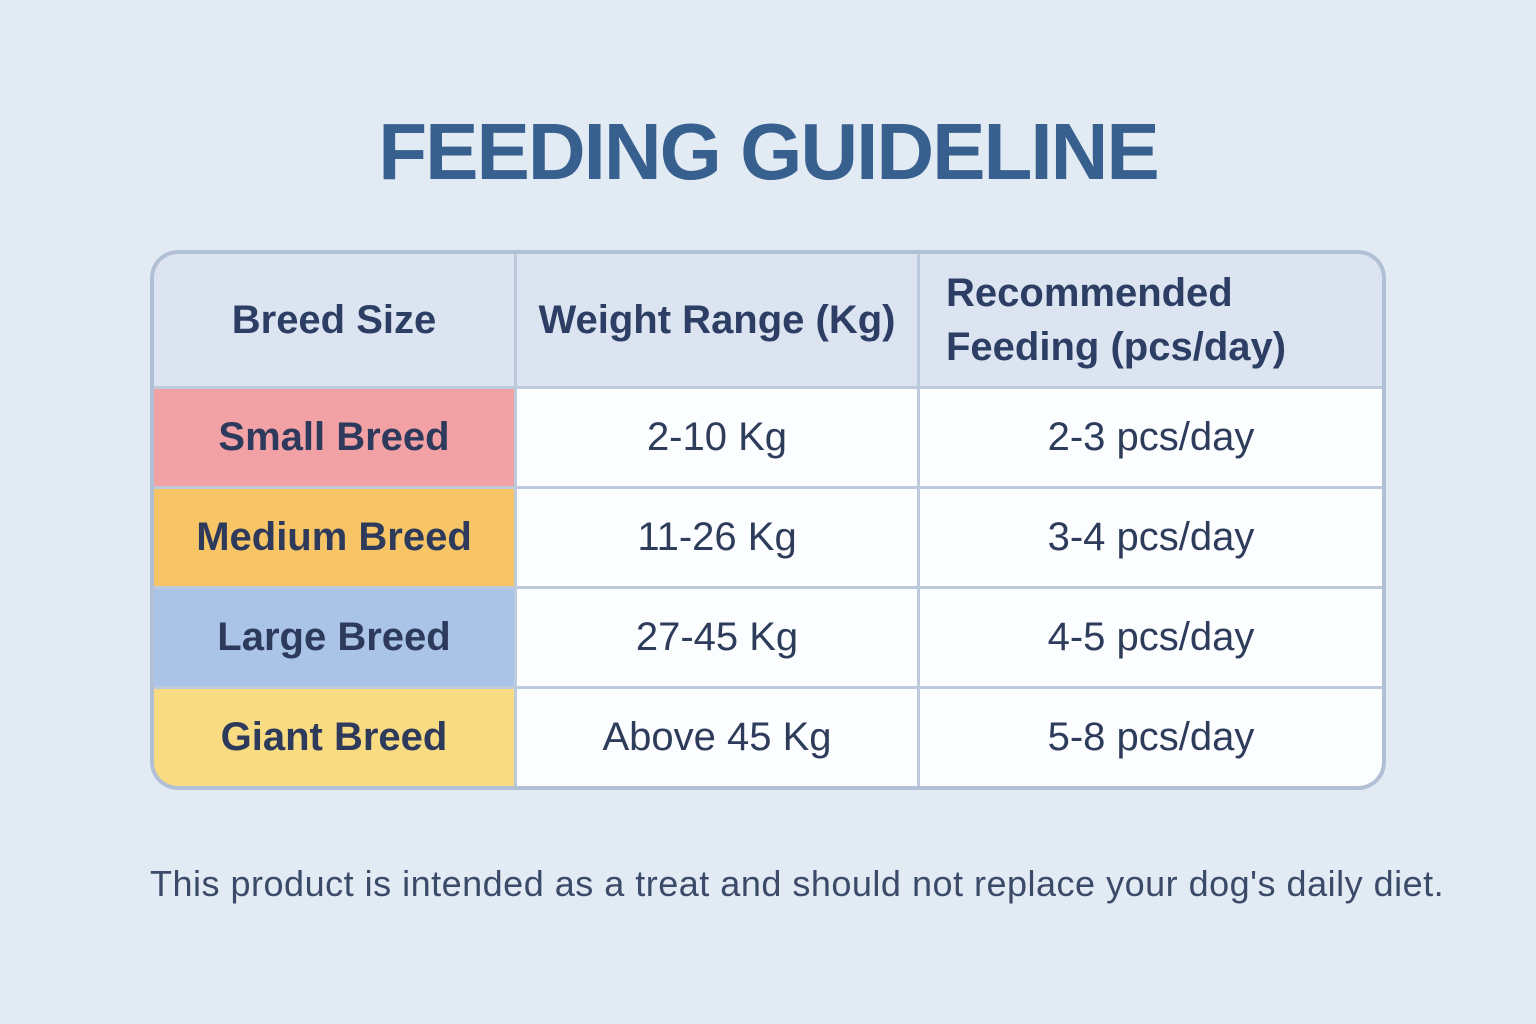 The width and height of the screenshot is (1536, 1024). What do you see at coordinates (1151, 537) in the screenshot?
I see `feeding-cell-medium: 3-4 pcs/day` at bounding box center [1151, 537].